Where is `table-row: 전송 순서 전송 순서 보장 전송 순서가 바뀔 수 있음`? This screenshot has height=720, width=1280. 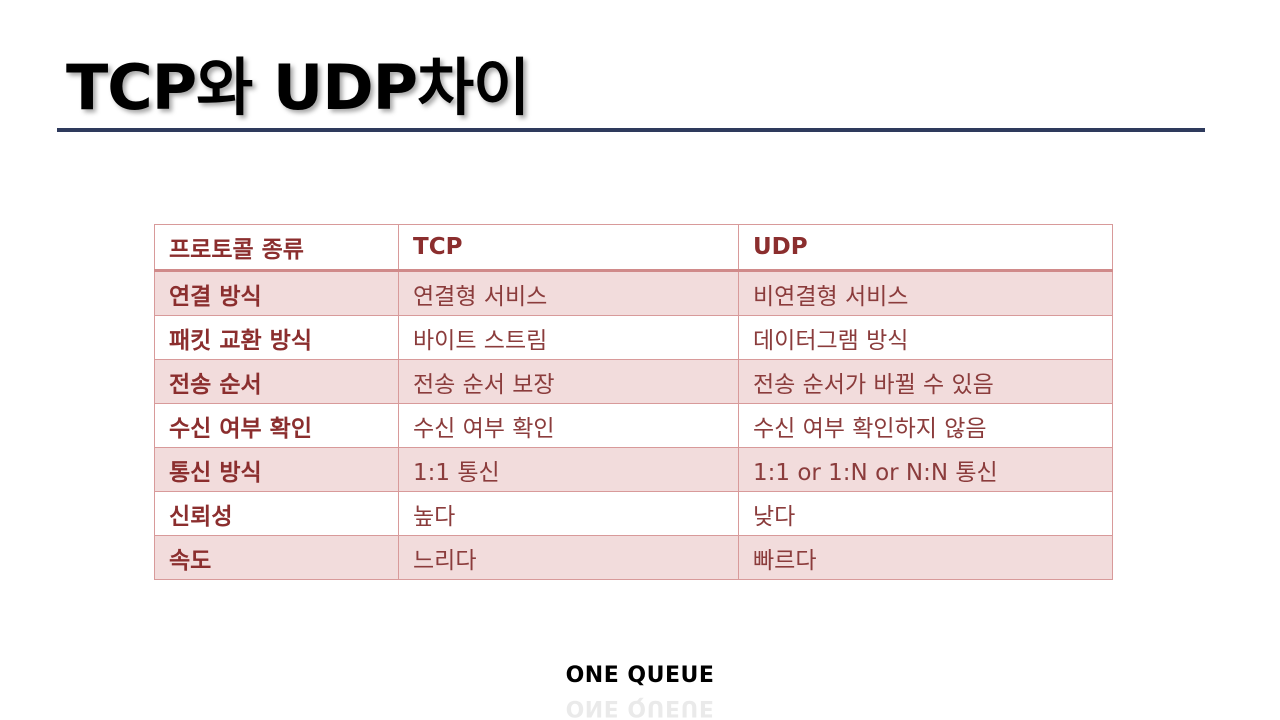 table-row: 전송 순서 전송 순서 보장 전송 순서가 바뀔 수 있음 is located at coordinates (633, 381).